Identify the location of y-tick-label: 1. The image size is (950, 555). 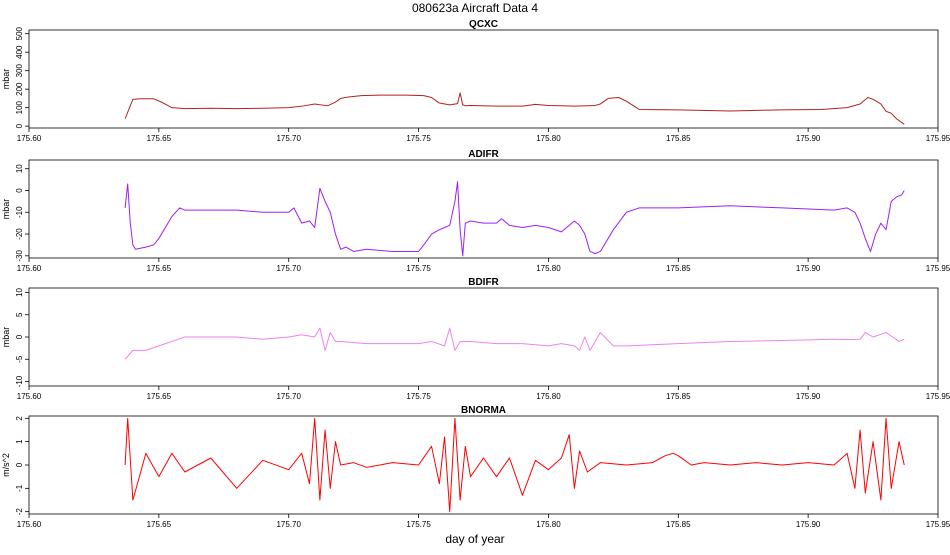
(19, 441).